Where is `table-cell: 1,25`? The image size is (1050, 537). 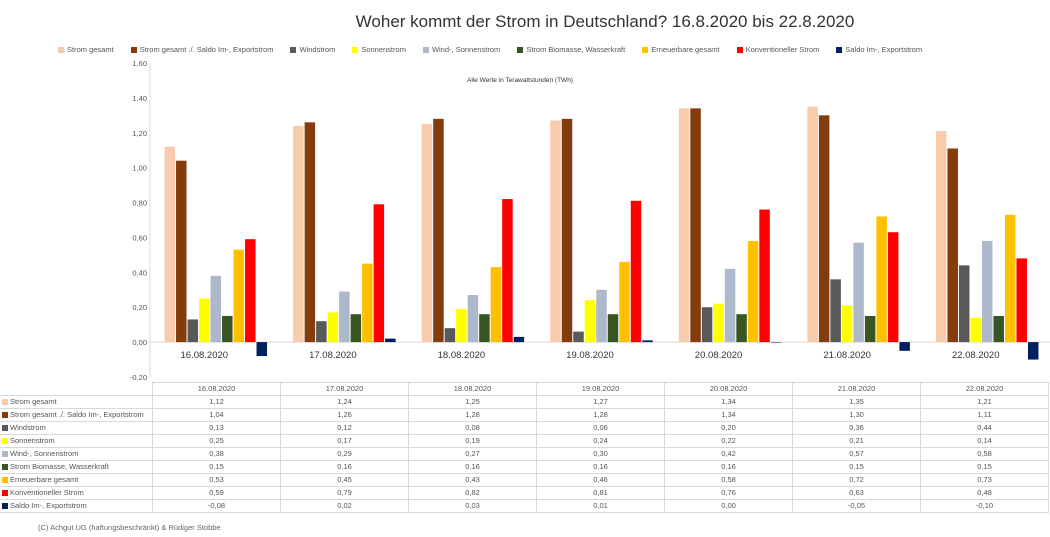
table-cell: 1,25 is located at coordinates (472, 402).